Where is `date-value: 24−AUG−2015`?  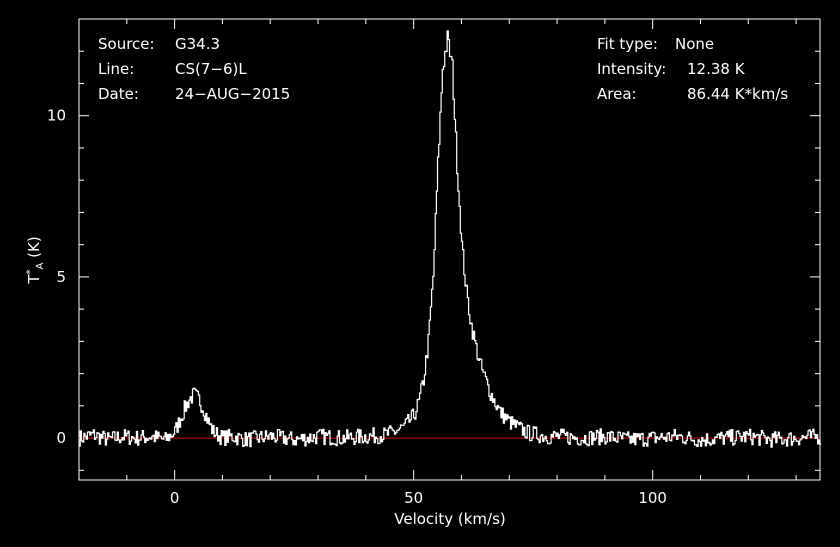
date-value: 24−AUG−2015 is located at coordinates (233, 94).